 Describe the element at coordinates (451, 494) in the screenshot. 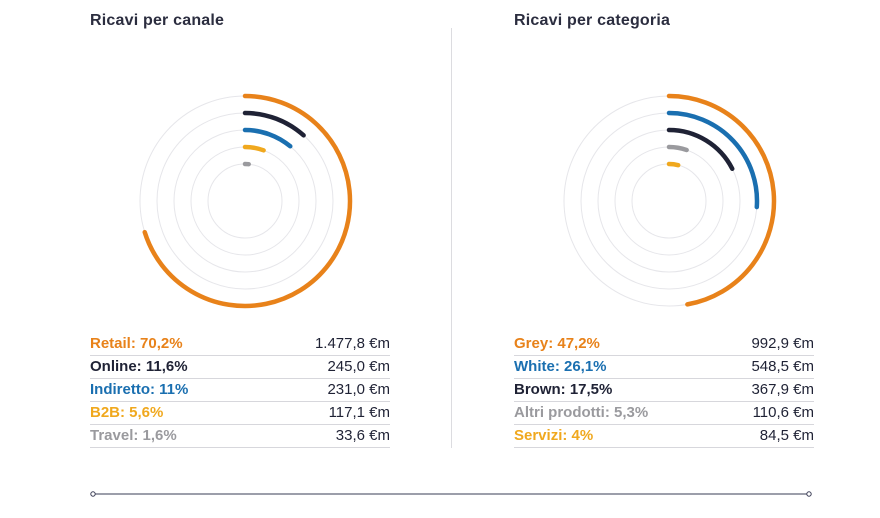

I see `bottom-rule` at that location.